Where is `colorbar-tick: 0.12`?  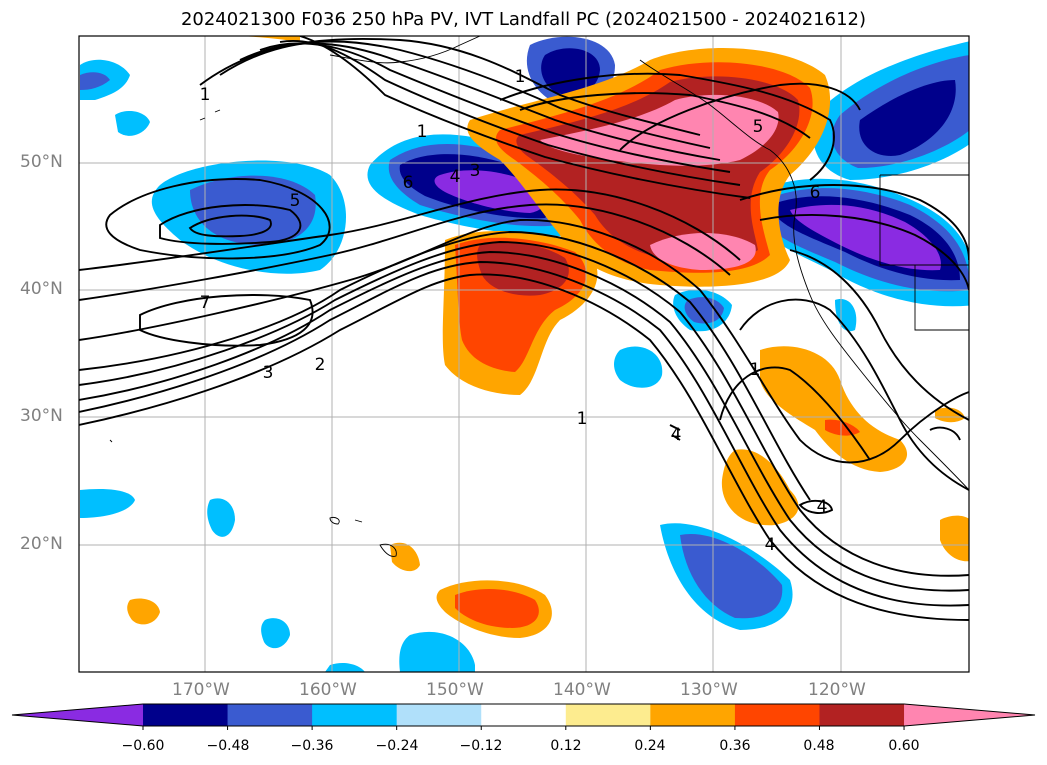 colorbar-tick: 0.12 is located at coordinates (566, 746).